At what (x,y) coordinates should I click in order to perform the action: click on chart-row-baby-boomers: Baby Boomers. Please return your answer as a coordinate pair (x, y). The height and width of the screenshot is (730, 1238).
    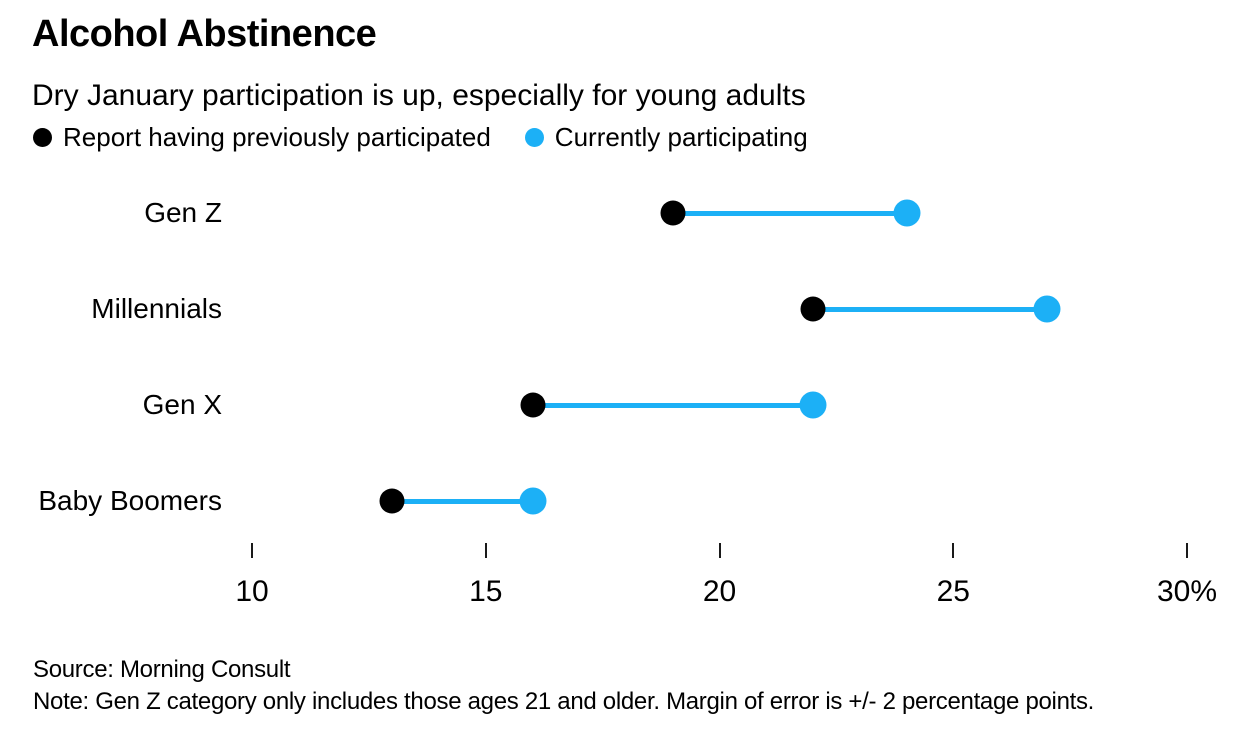
    Looking at the image, I should click on (619, 501).